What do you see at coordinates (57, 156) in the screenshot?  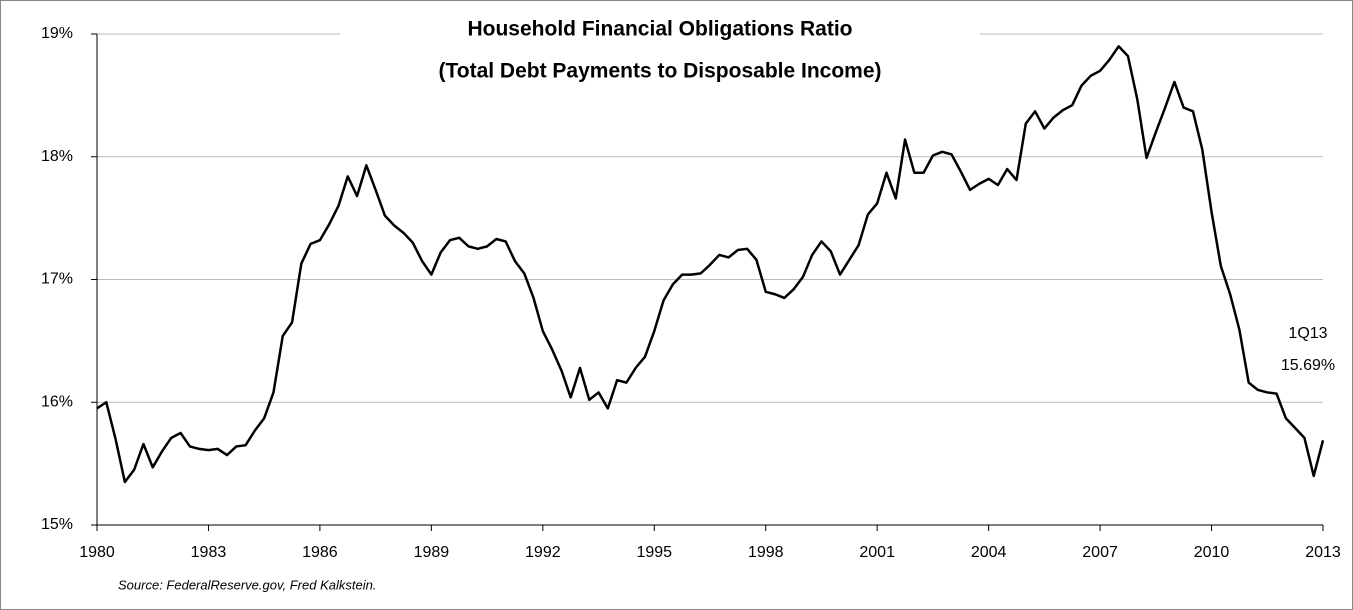 I see `y-tick-label: 18%` at bounding box center [57, 156].